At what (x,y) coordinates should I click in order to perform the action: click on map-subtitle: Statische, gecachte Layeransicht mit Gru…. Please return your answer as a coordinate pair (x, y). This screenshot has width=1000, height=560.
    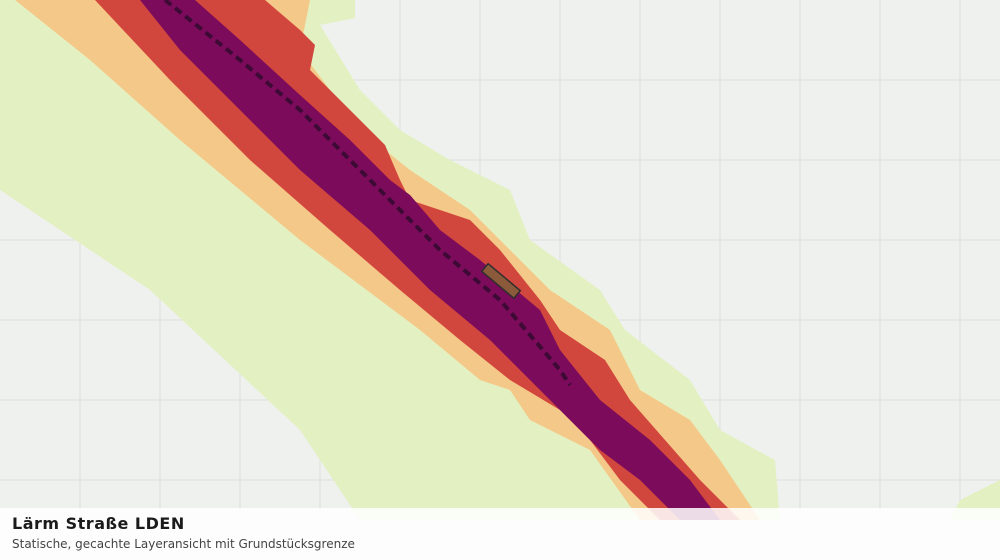
    Looking at the image, I should click on (183, 544).